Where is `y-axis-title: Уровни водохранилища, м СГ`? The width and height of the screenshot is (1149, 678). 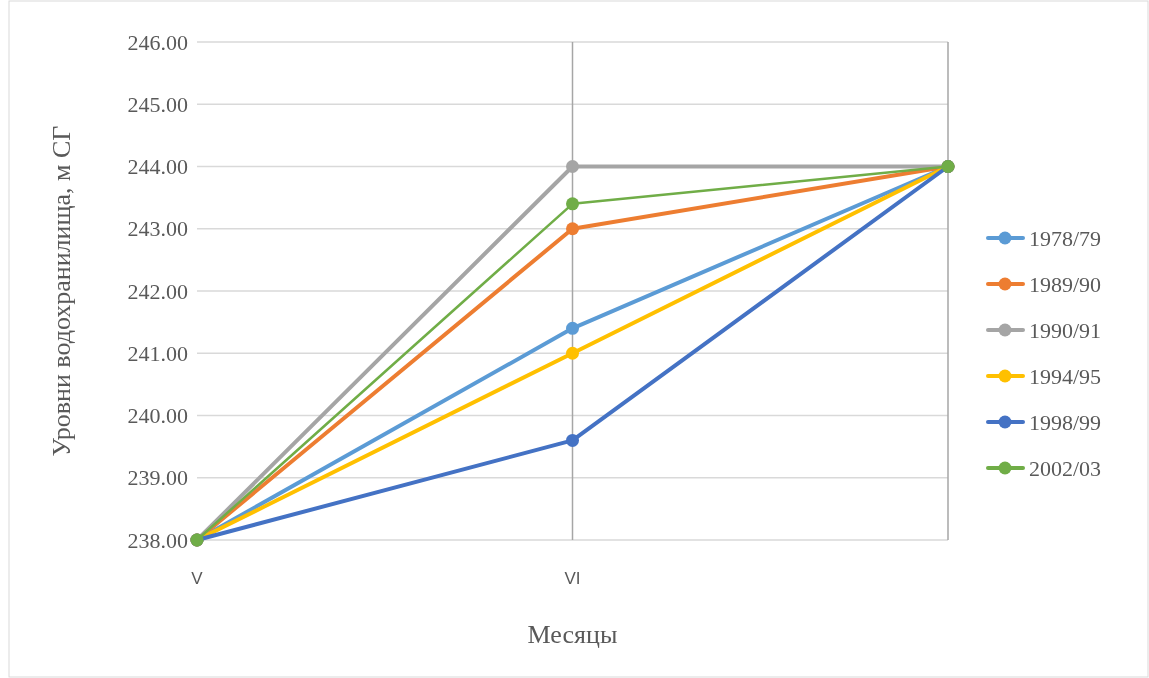
y-axis-title: Уровни водохранилища, м СГ is located at coordinates (61, 291).